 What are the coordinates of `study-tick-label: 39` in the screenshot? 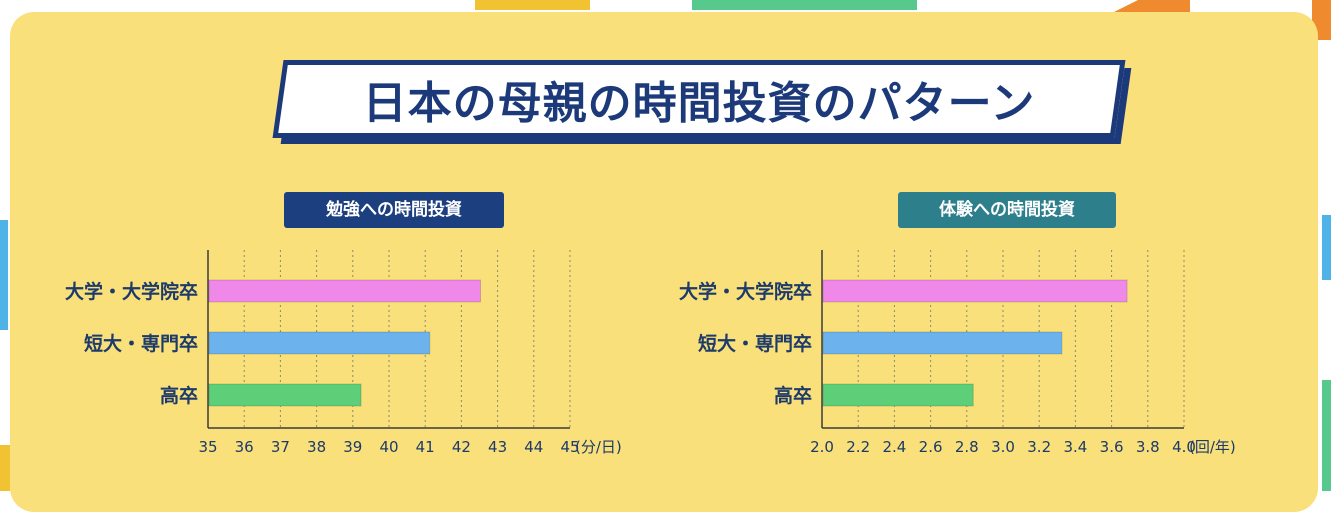 It's located at (352, 447).